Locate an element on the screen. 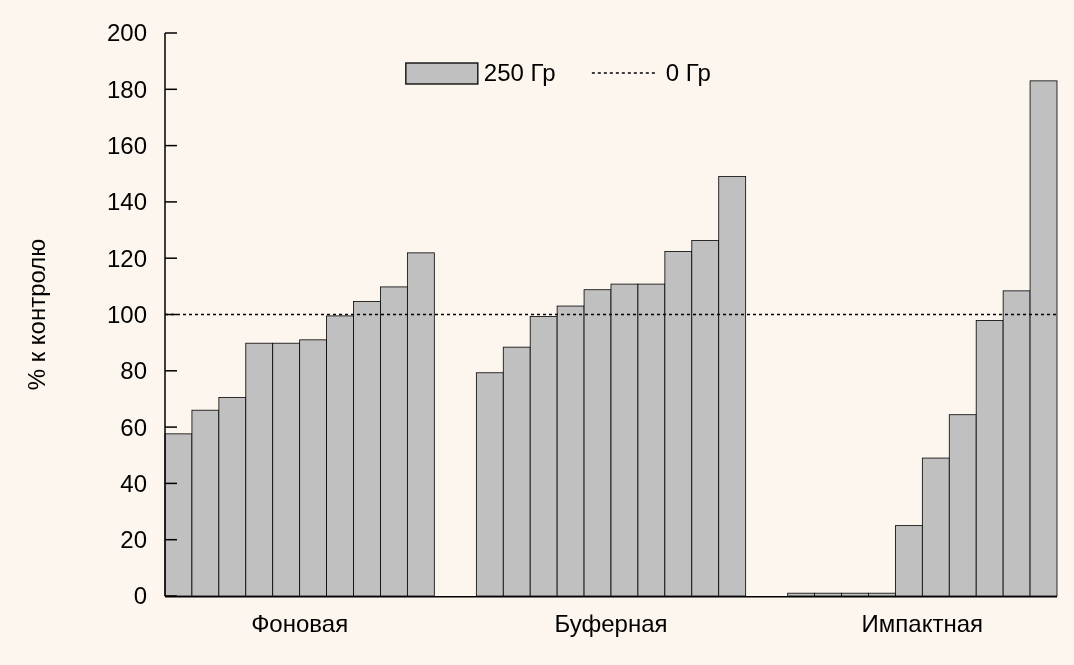  y-tick-label: 180 is located at coordinates (126, 89).